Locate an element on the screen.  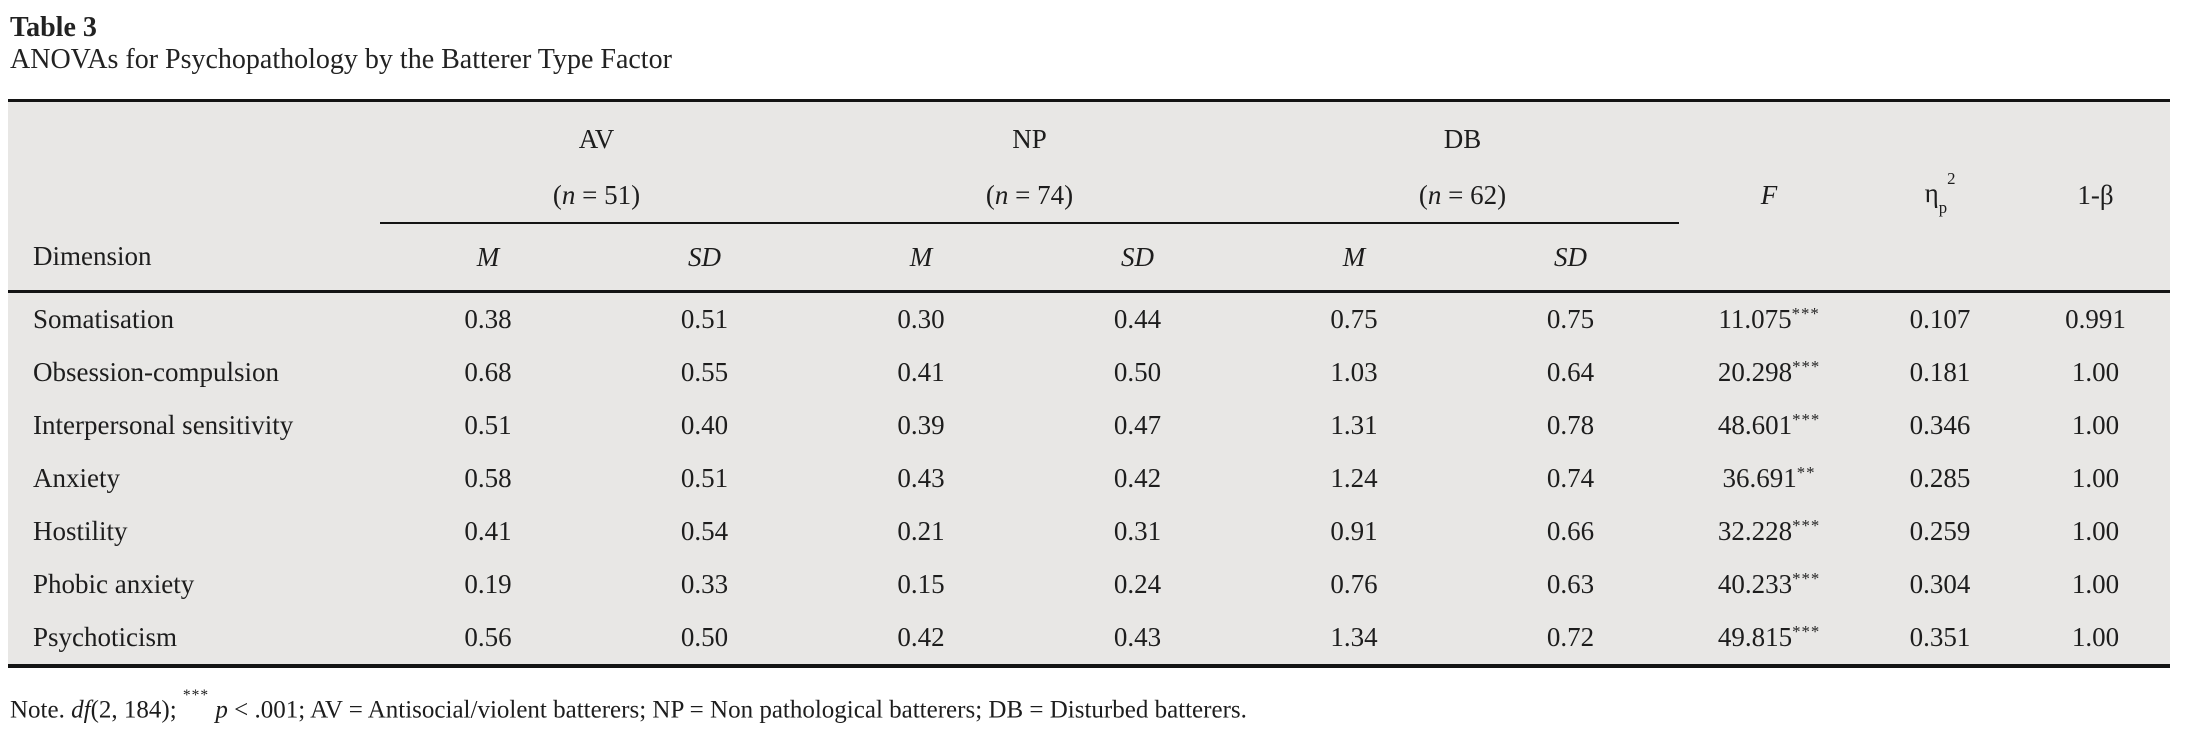
group-header-np: NP is located at coordinates (1029, 138).